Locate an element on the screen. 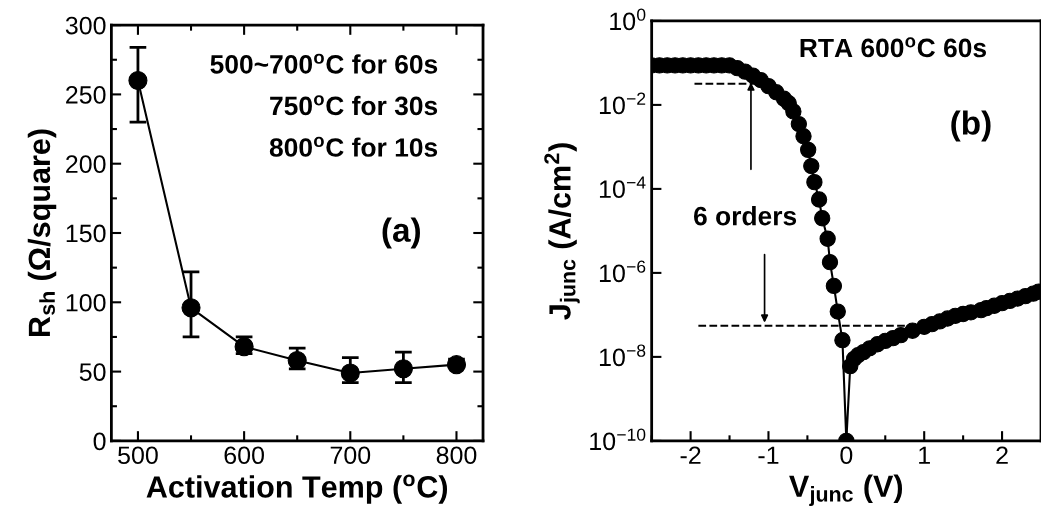 Image resolution: width=1041 pixels, height=523 pixels. x-tick-label: 600 is located at coordinates (244, 455).